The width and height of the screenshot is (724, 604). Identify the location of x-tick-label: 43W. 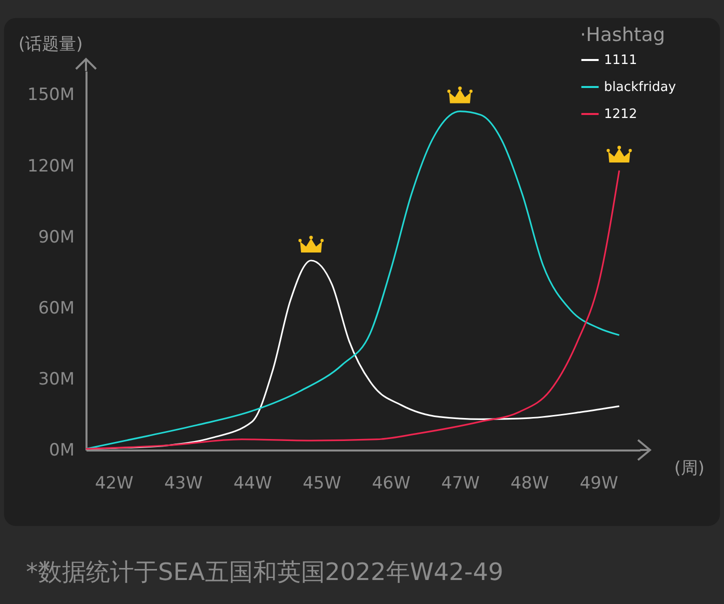
(183, 484).